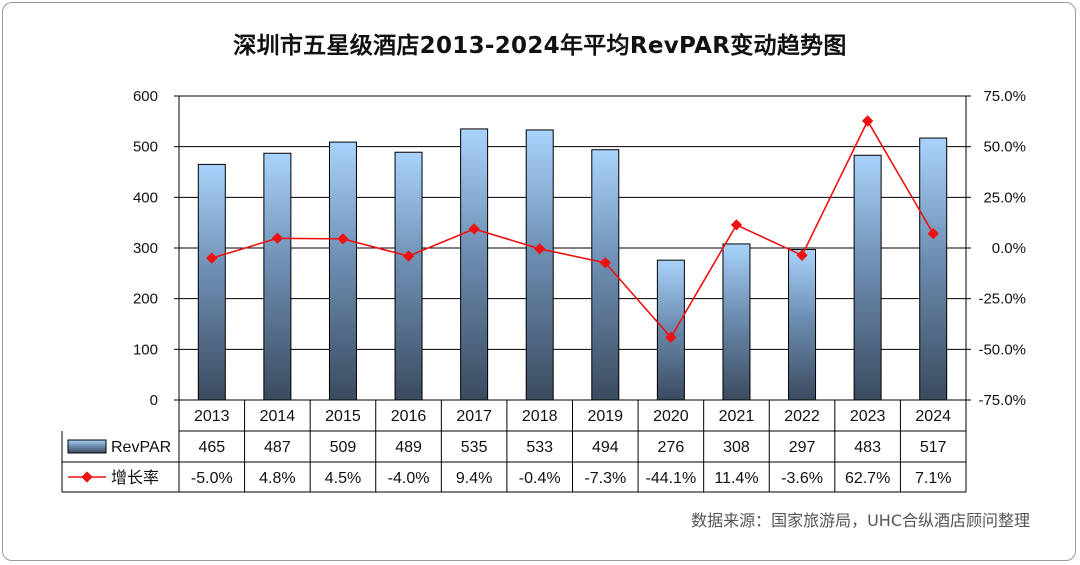 This screenshot has height=565, width=1080. Describe the element at coordinates (409, 478) in the screenshot. I see `table-cell: -4.0%` at that location.